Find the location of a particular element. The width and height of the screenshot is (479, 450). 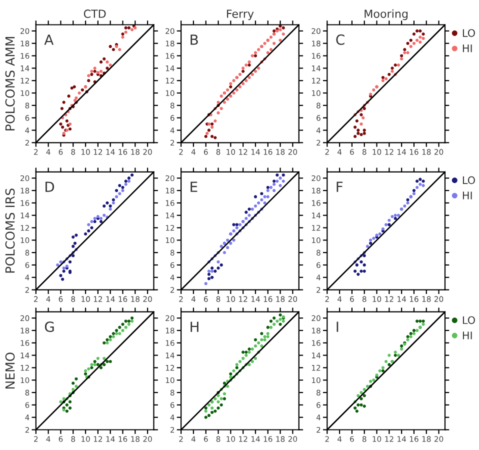

annotation: D is located at coordinates (50, 187).